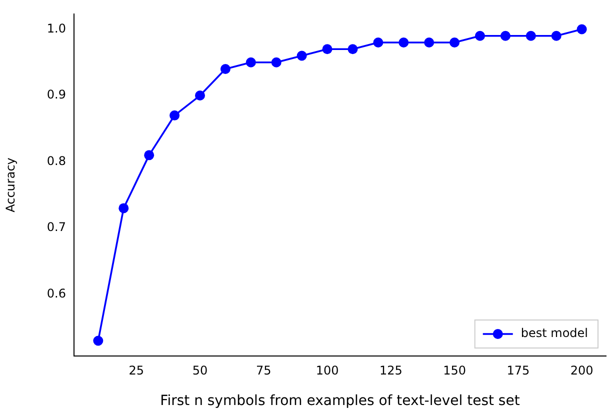  Describe the element at coordinates (454, 370) in the screenshot. I see `x-tick-label: 150` at that location.